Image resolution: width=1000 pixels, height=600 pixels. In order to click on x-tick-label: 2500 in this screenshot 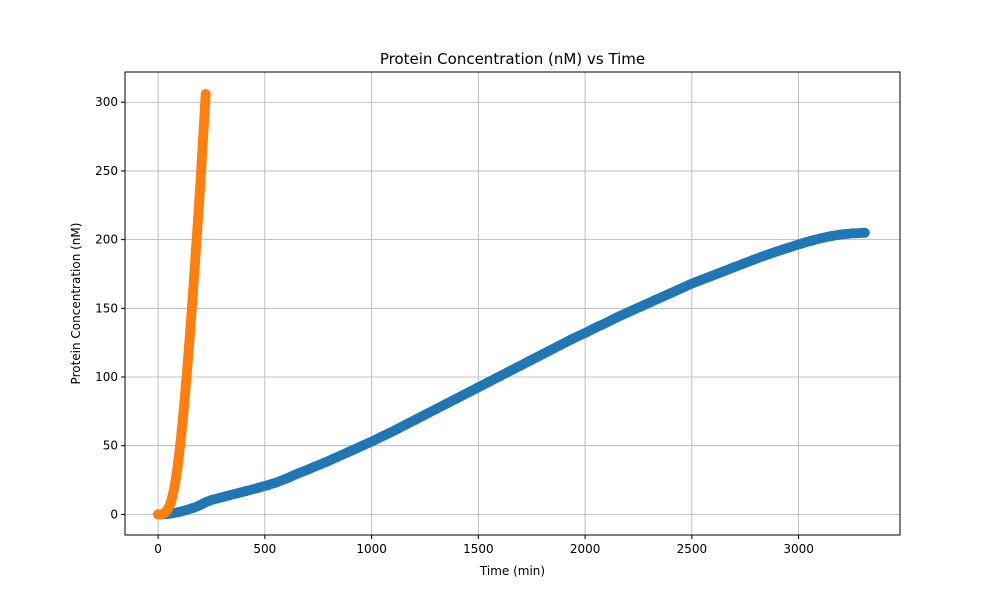, I will do `click(692, 549)`.